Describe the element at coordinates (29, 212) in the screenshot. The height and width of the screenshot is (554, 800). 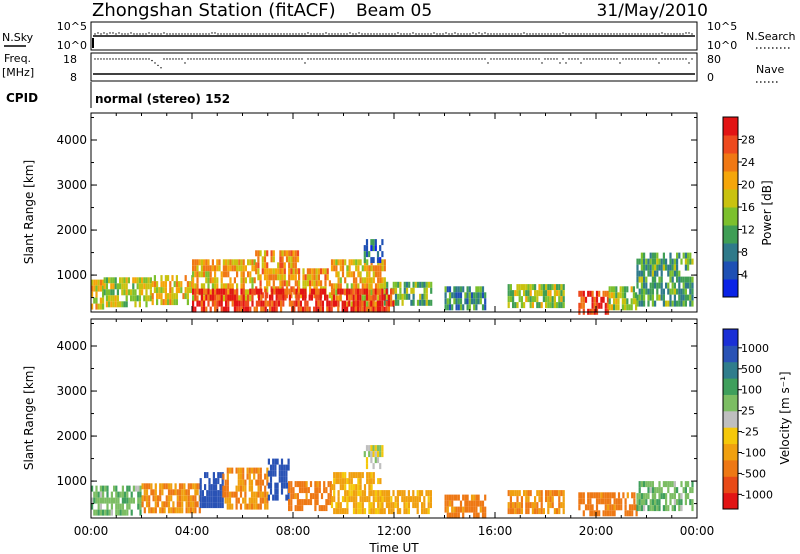
I see `power-ylabel: Slant Range [km]` at that location.